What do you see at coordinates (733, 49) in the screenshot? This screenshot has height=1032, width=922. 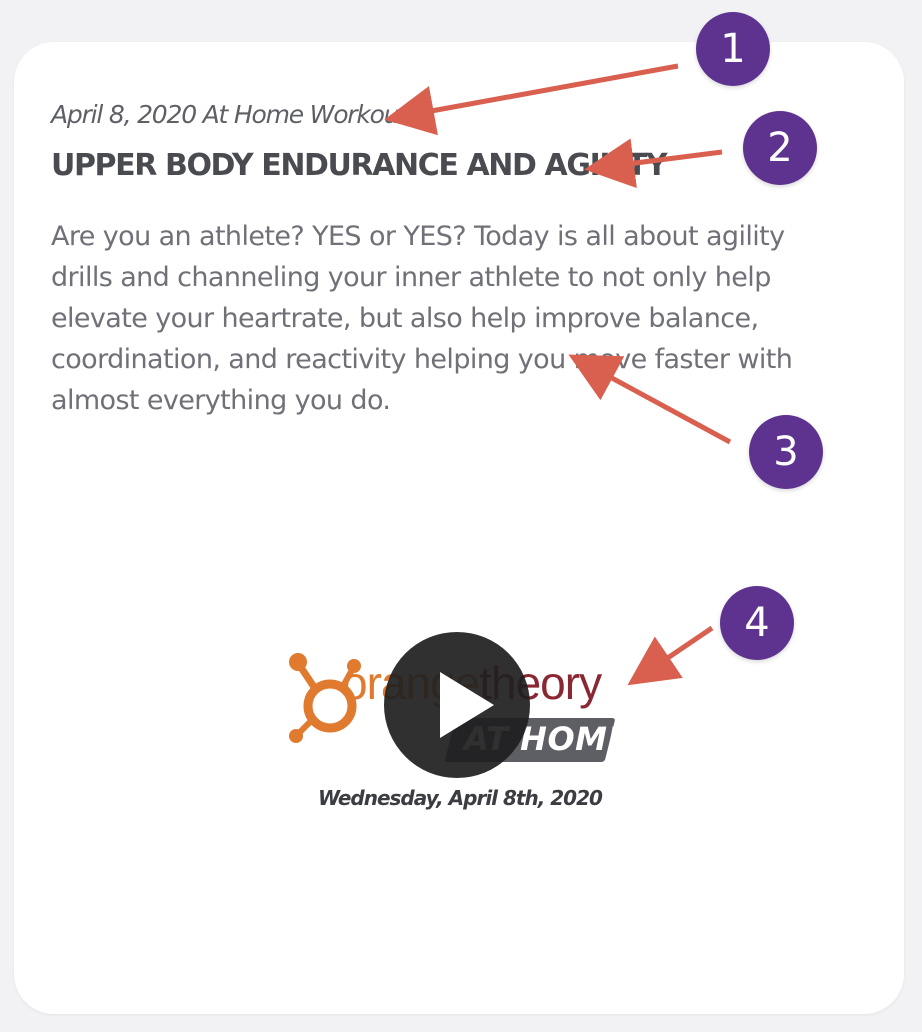 I see `annotation-badge-1: 1` at bounding box center [733, 49].